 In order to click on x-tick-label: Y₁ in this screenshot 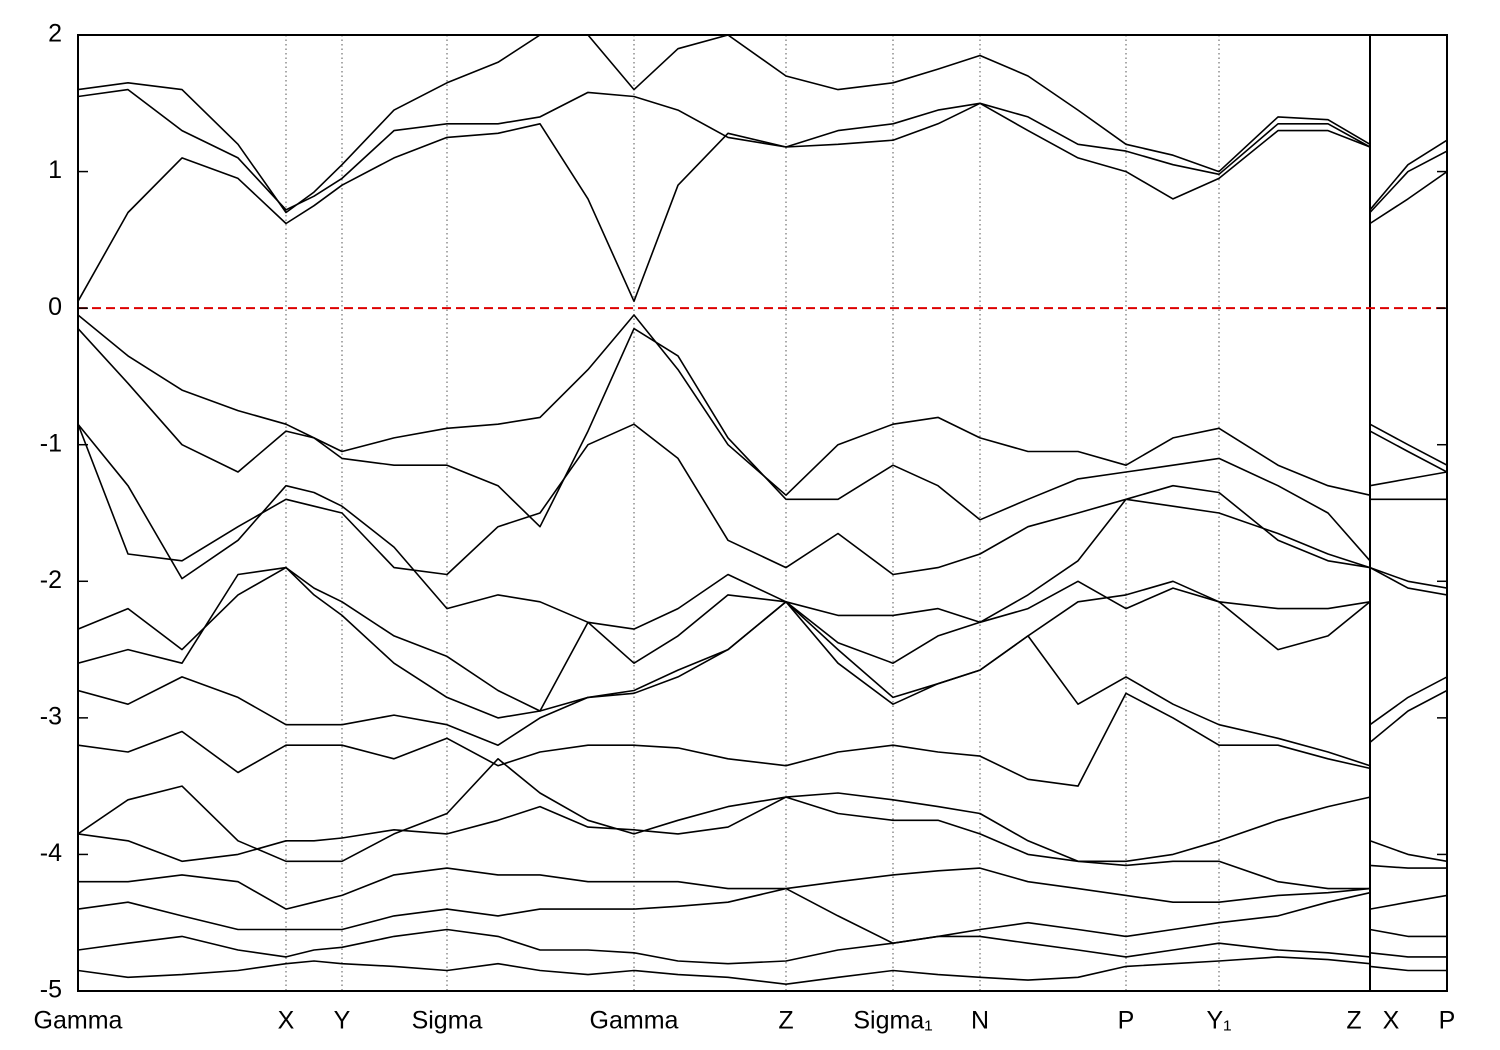, I will do `click(1218, 1021)`.